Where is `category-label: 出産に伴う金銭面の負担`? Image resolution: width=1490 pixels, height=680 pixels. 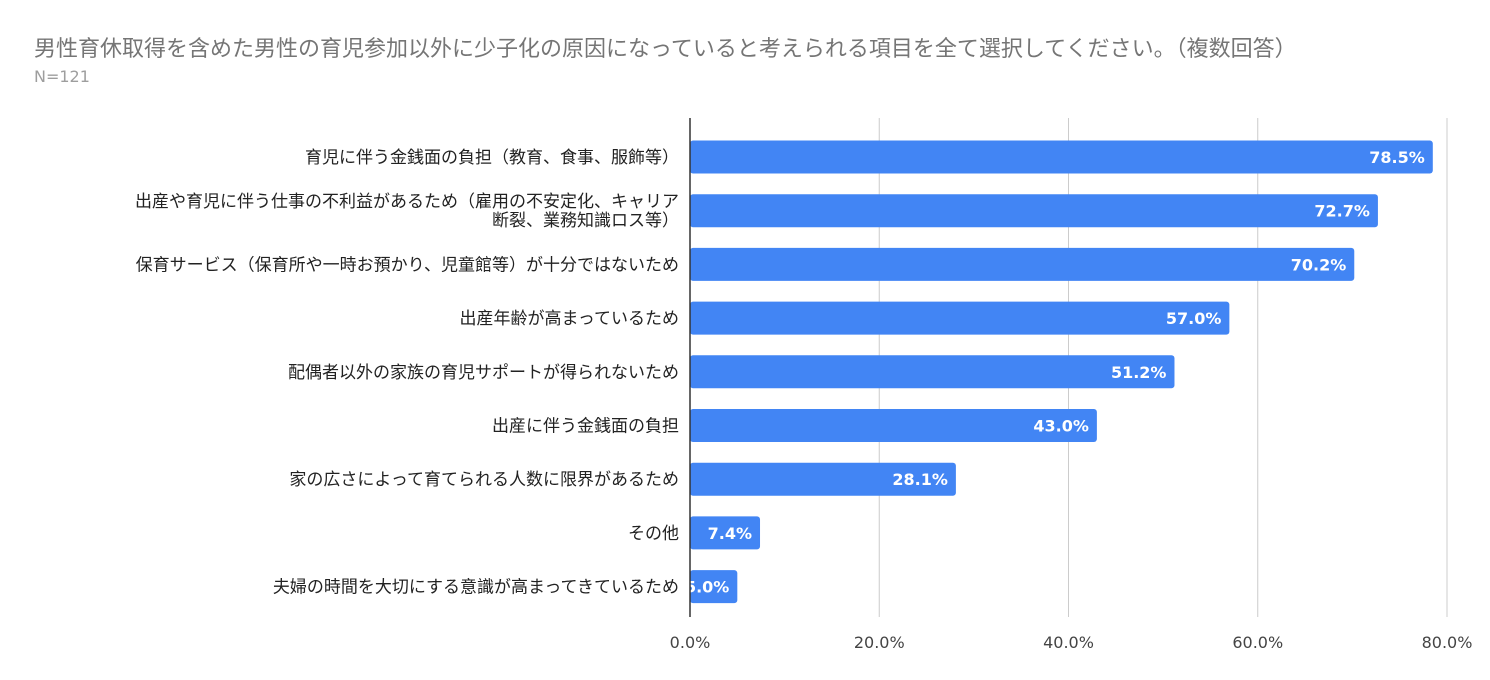
category-label: 出産に伴う金銭面の負担 is located at coordinates (585, 427).